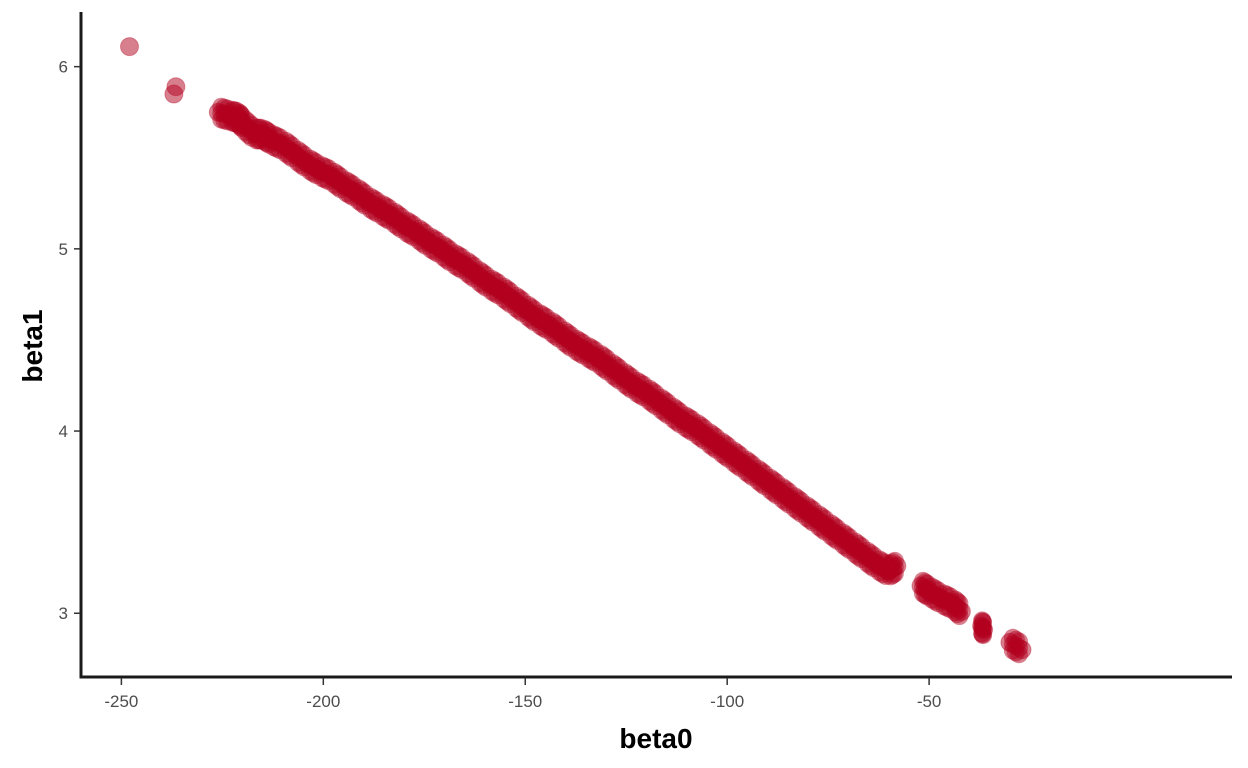  Describe the element at coordinates (525, 701) in the screenshot. I see `x-tick-label: -150` at that location.